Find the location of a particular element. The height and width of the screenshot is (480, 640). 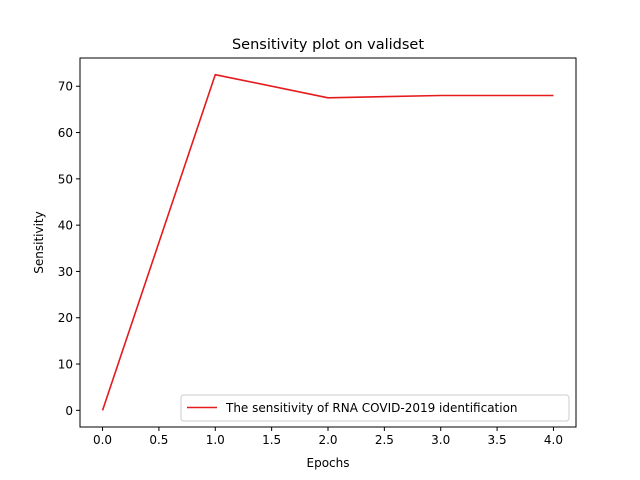

y-tick-label: 10 is located at coordinates (65, 365).